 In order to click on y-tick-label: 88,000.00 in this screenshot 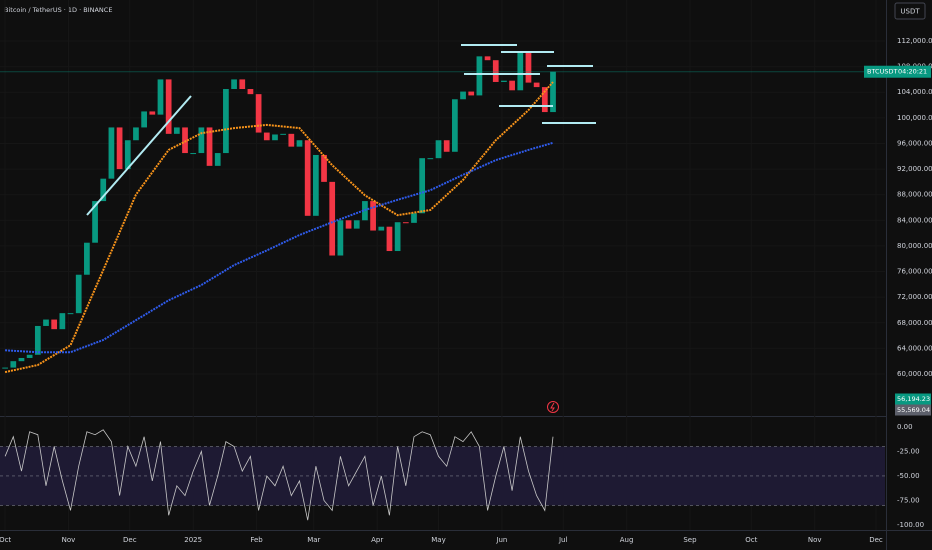, I will do `click(914, 195)`.